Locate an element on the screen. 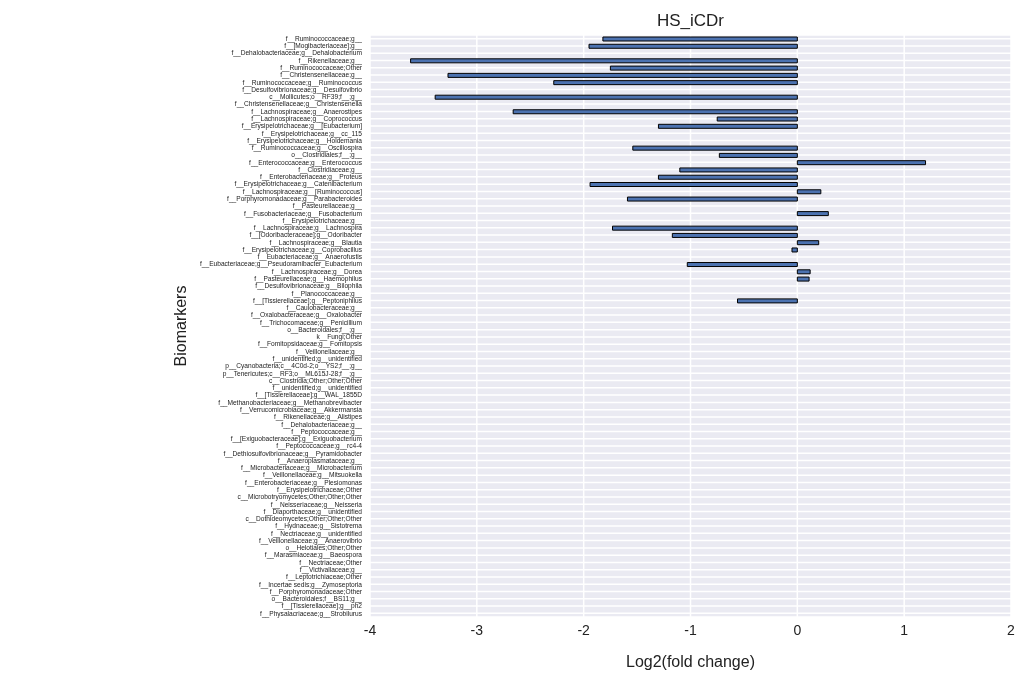 Image resolution: width=1027 pixels, height=695 pixels. chart-title: HS_iCDr is located at coordinates (690, 20).